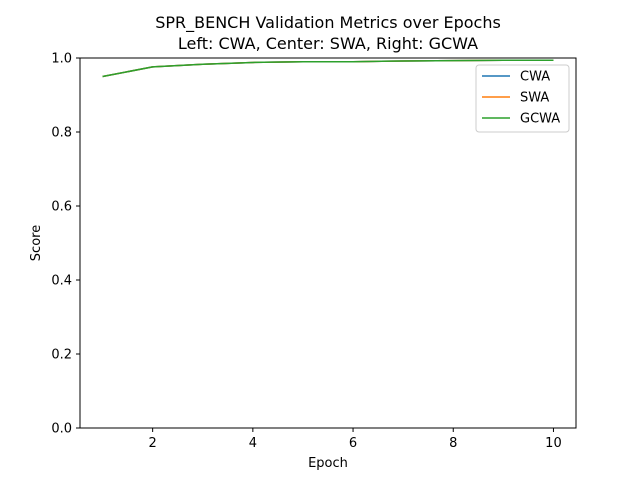  I want to click on y-tick-label: 0.2, so click(61, 355).